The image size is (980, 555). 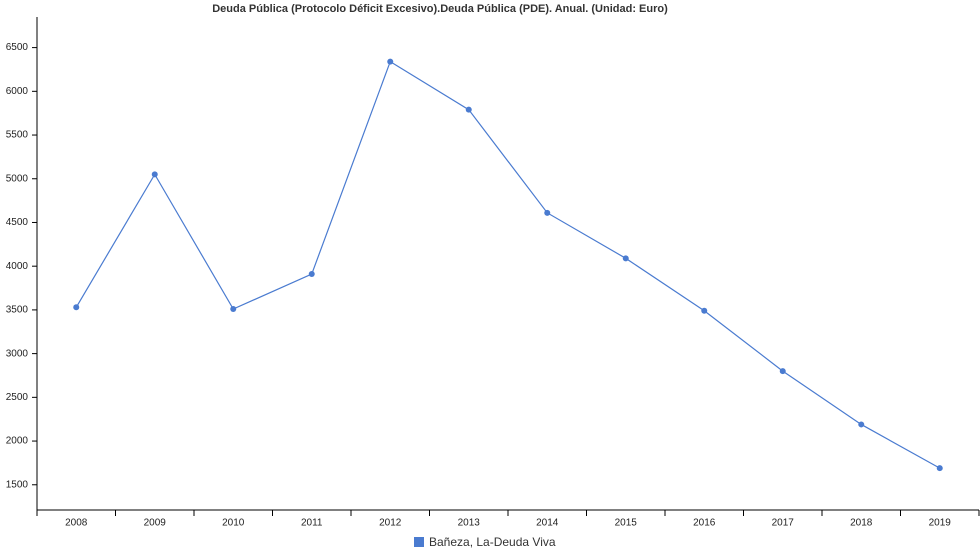 What do you see at coordinates (76, 523) in the screenshot?
I see `x-tick-label: 2008` at bounding box center [76, 523].